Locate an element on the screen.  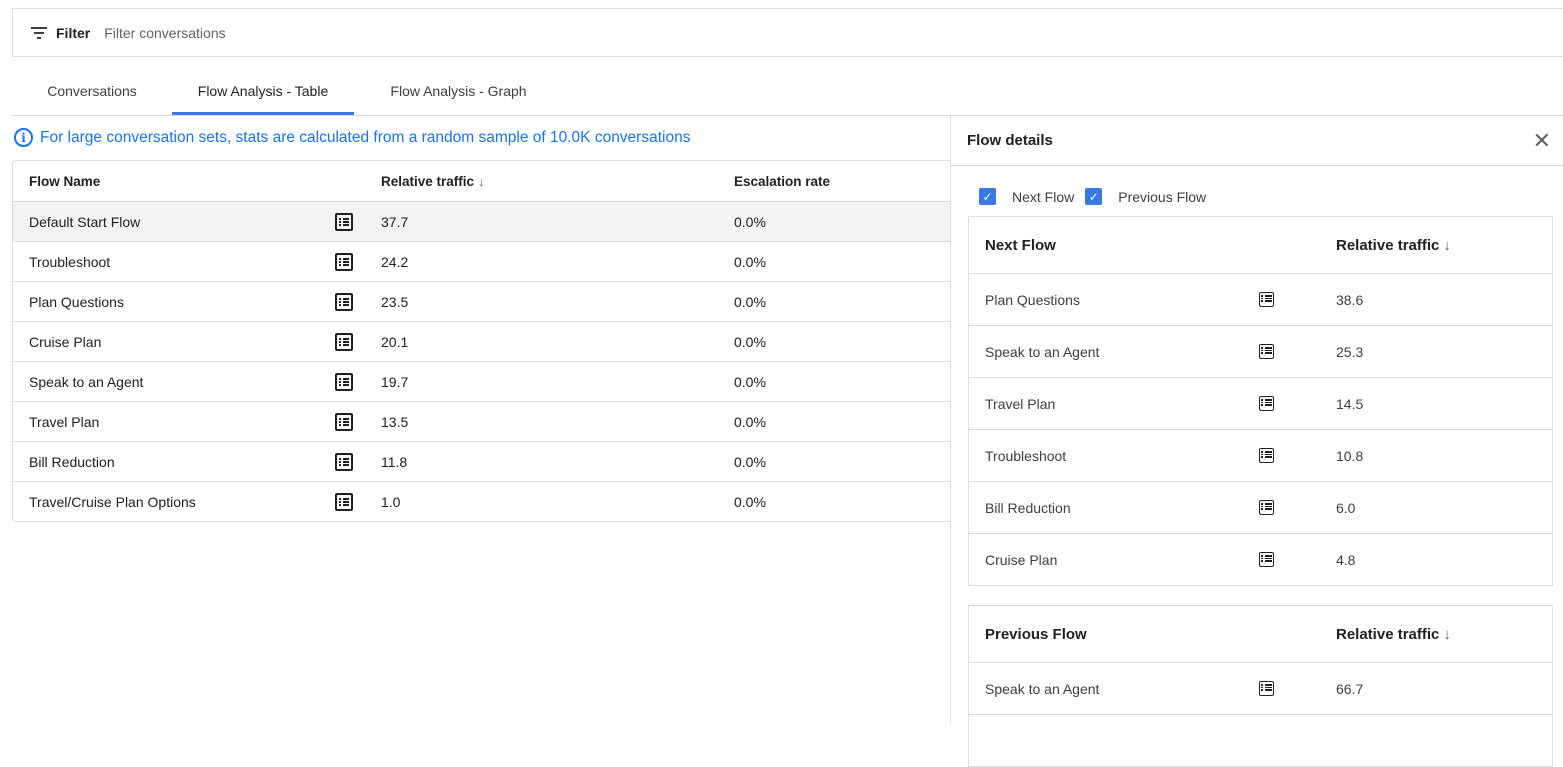
table-row: Cruise Plan 20.1 0.0% is located at coordinates (482, 341).